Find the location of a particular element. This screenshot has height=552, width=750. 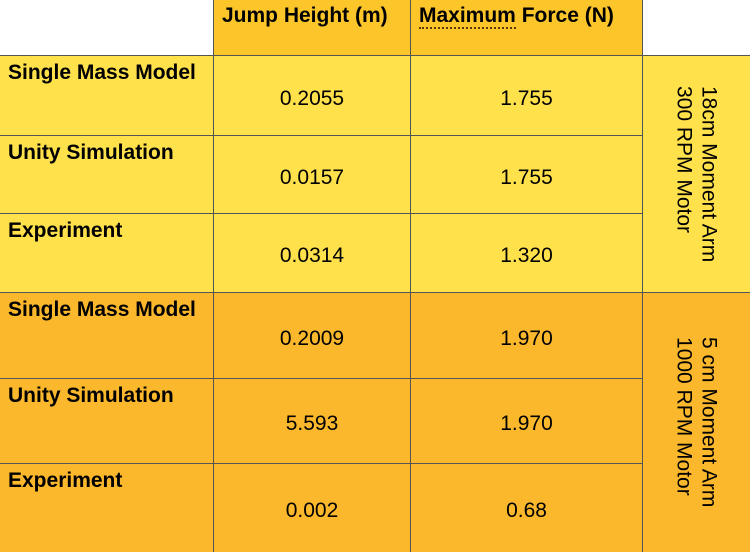

group-label-5cm: 5 cm Moment Arm 1000 RPM Motor is located at coordinates (696, 422).